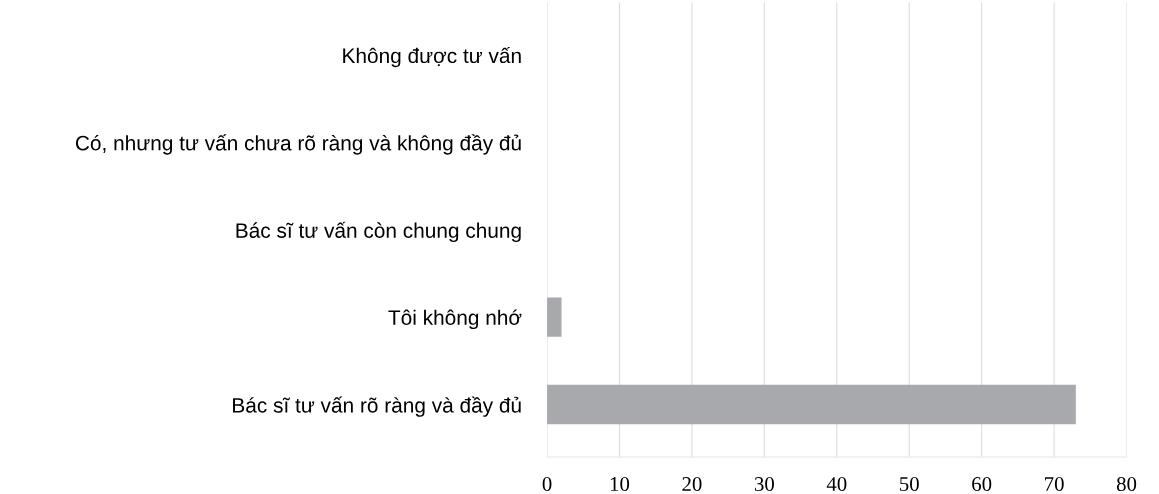 The height and width of the screenshot is (494, 1159). Describe the element at coordinates (432, 57) in the screenshot. I see `y-tick-label: Không được tư vấn` at that location.